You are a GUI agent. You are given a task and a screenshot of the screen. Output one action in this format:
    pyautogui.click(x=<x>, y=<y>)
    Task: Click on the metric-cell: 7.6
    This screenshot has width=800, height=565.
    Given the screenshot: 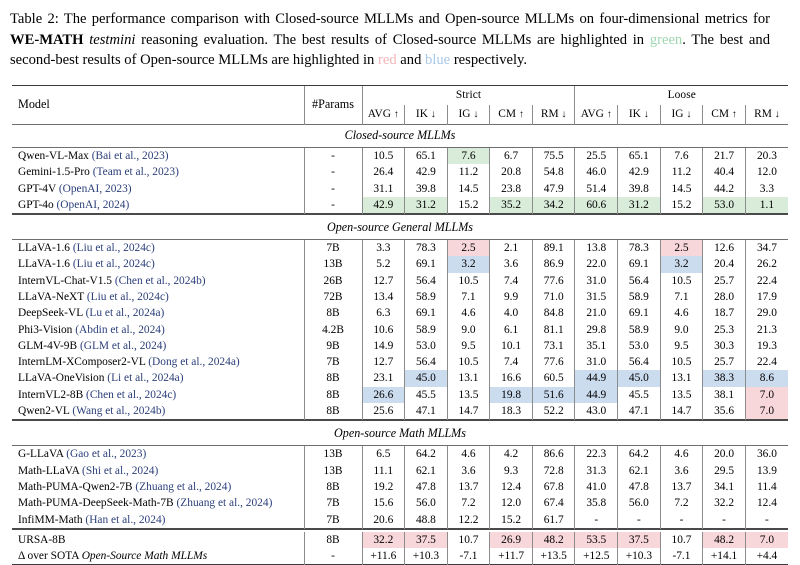 What is the action you would take?
    pyautogui.click(x=681, y=156)
    